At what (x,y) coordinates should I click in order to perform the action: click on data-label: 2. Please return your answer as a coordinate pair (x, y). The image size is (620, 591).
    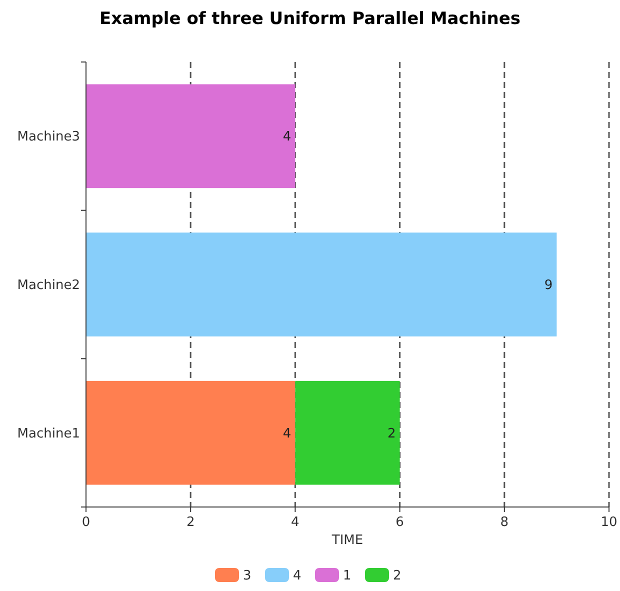
    Looking at the image, I should click on (392, 434).